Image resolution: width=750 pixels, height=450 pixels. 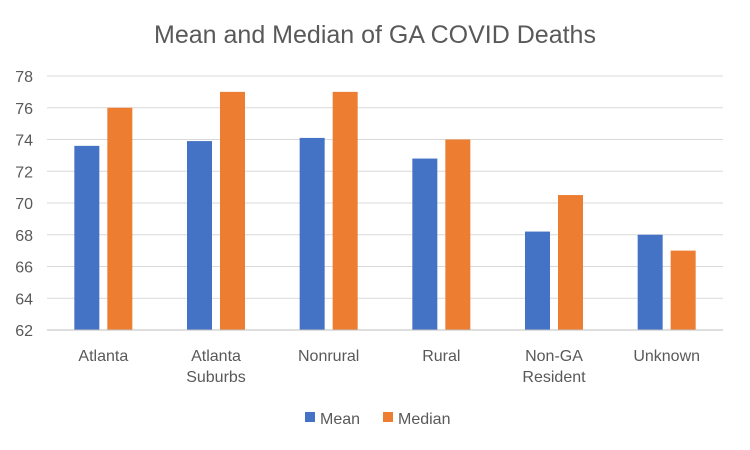 I want to click on x-category-label: Unknown, so click(x=666, y=356).